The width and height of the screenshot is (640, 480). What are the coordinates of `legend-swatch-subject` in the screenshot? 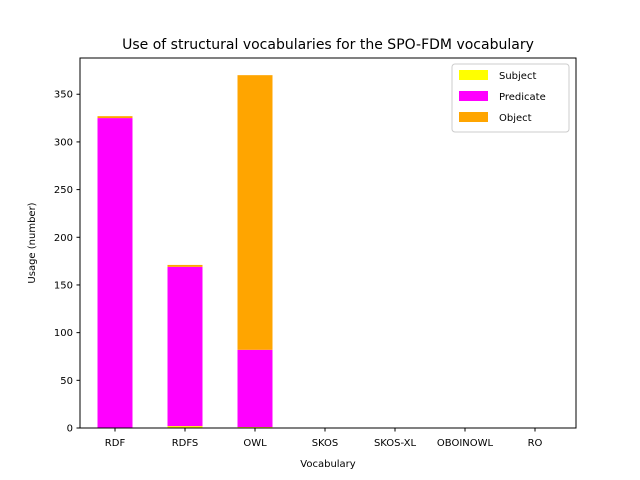 It's located at (473, 75).